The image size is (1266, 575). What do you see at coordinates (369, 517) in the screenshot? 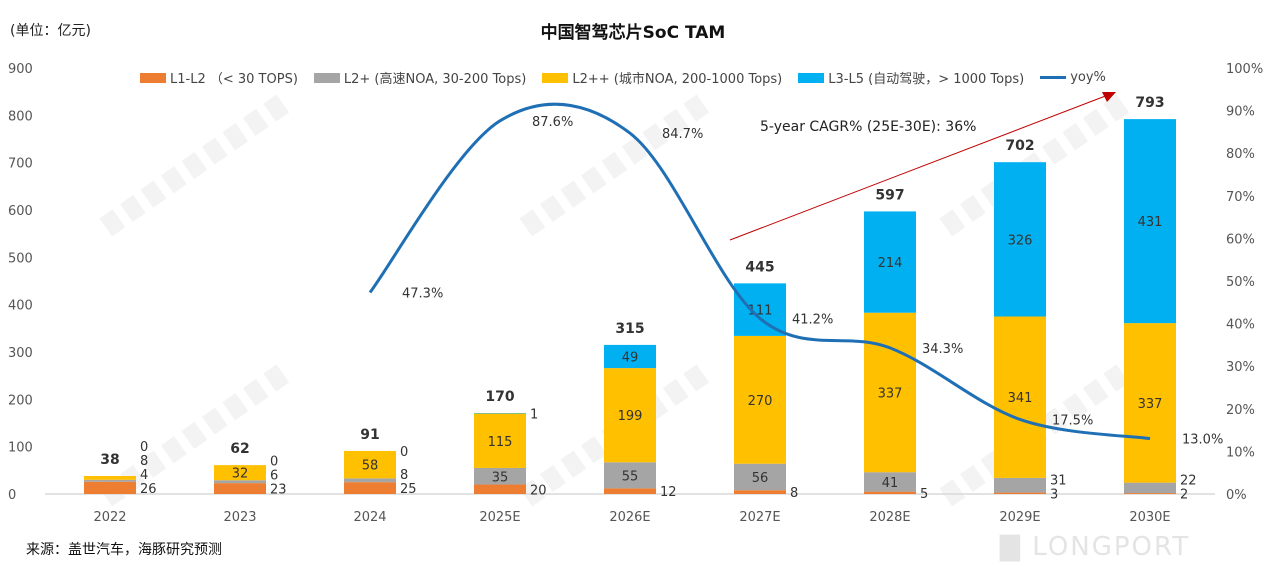
I see `x-tick-label: 2024` at bounding box center [369, 517].